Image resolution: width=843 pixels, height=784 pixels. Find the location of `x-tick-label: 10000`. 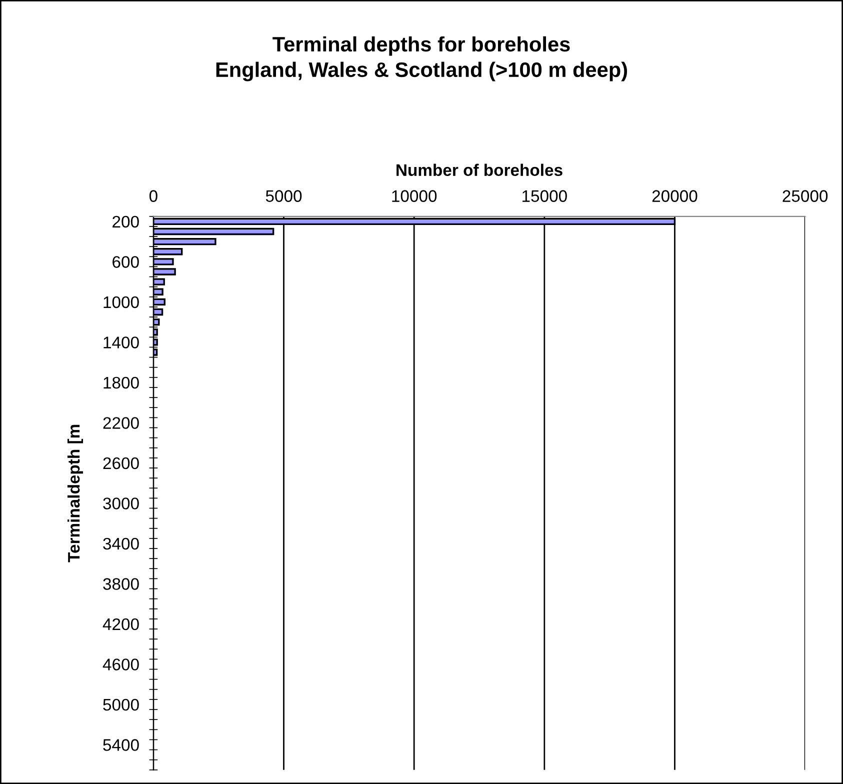

x-tick-label: 10000 is located at coordinates (414, 196).